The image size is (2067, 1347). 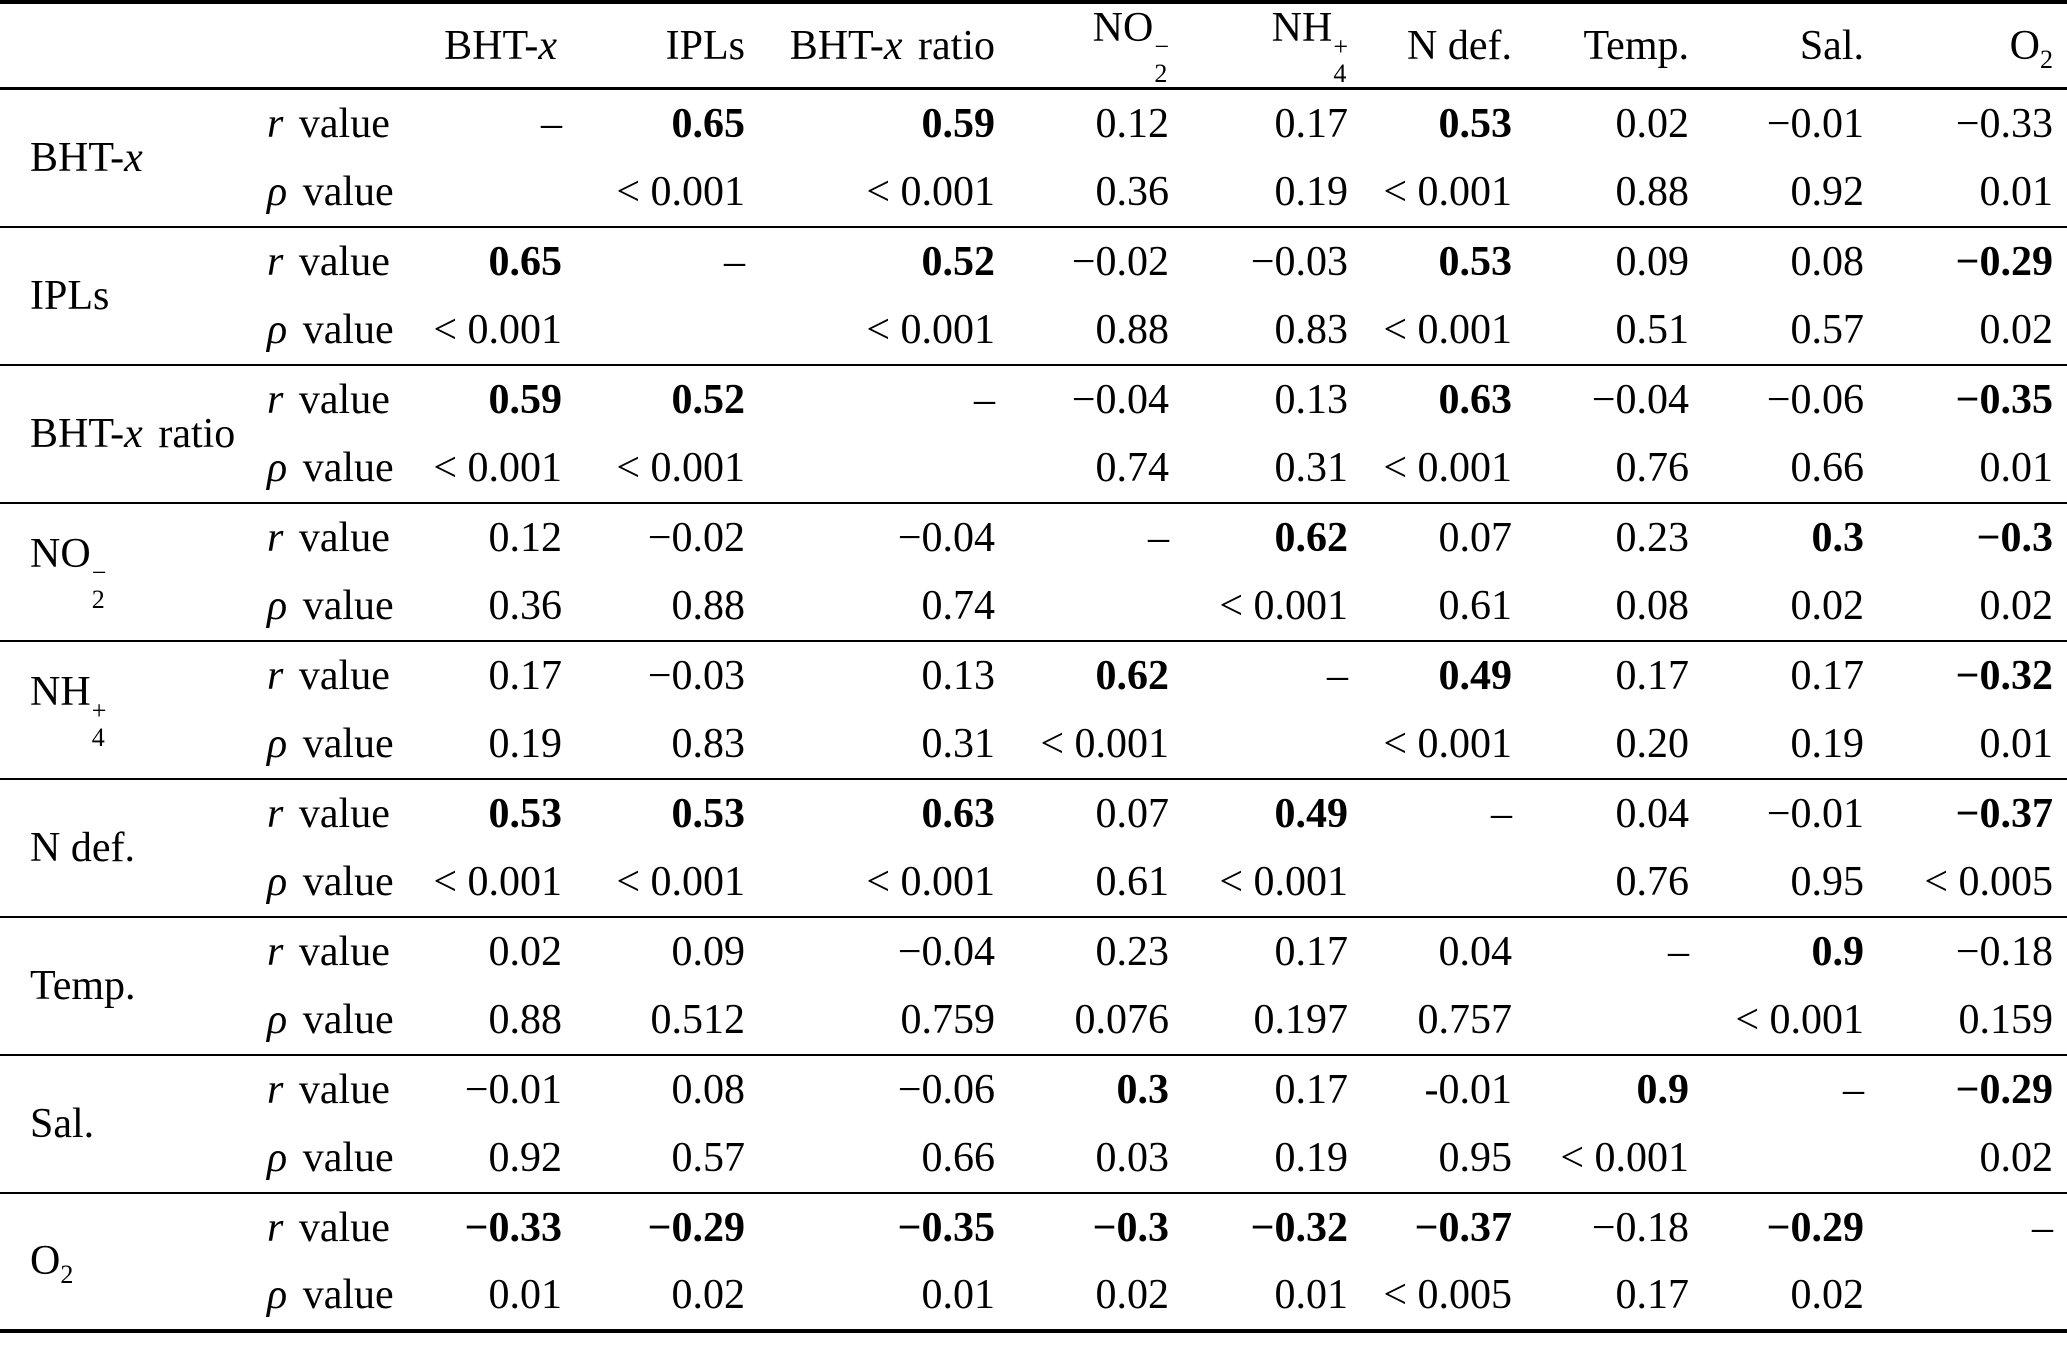 I want to click on cell-rho-bht-x-ipls: < 0.001, so click(x=680, y=191).